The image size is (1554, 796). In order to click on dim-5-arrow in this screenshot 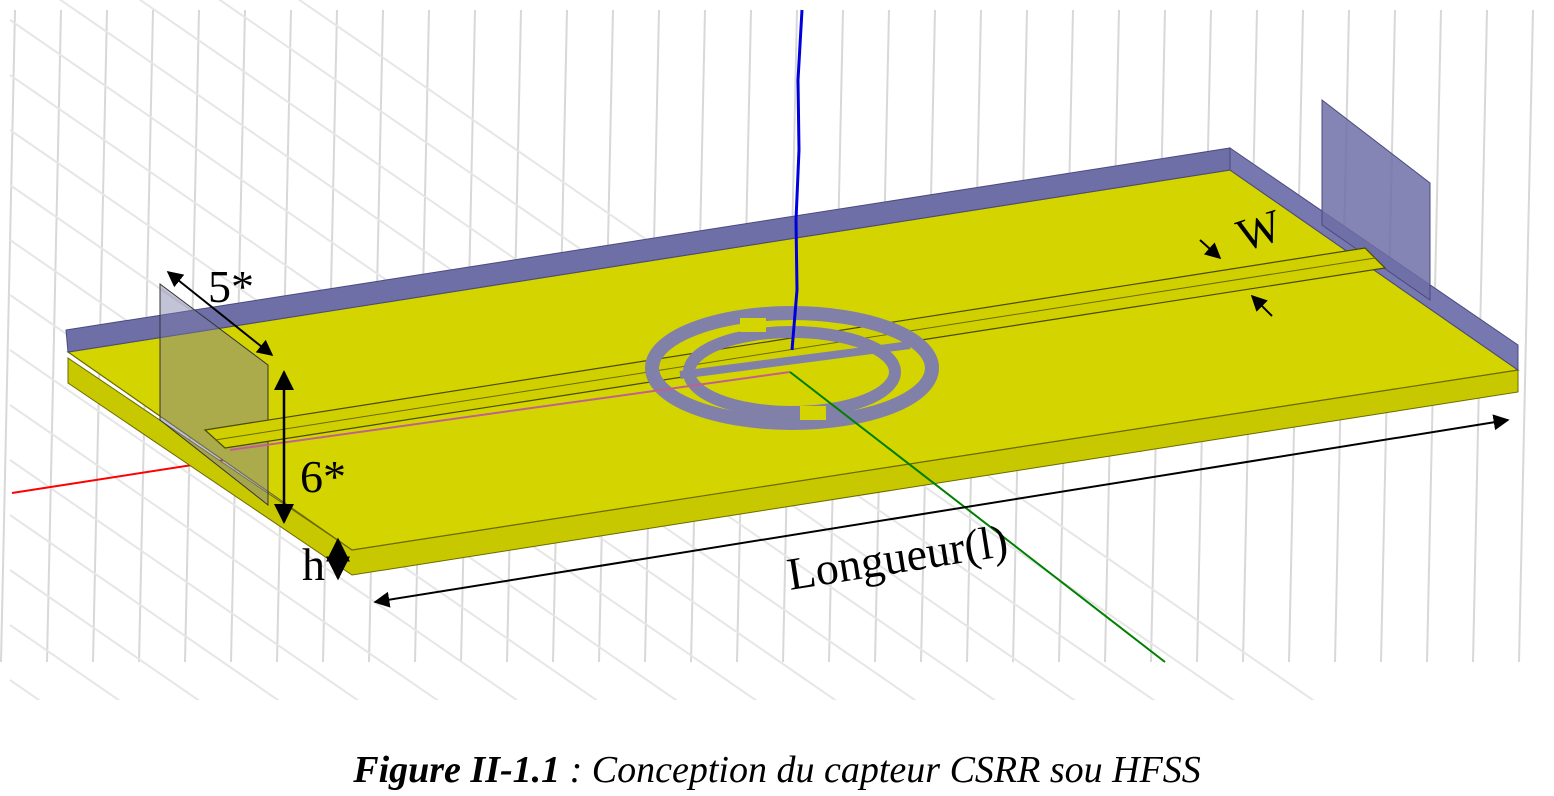, I will do `click(220, 313)`.